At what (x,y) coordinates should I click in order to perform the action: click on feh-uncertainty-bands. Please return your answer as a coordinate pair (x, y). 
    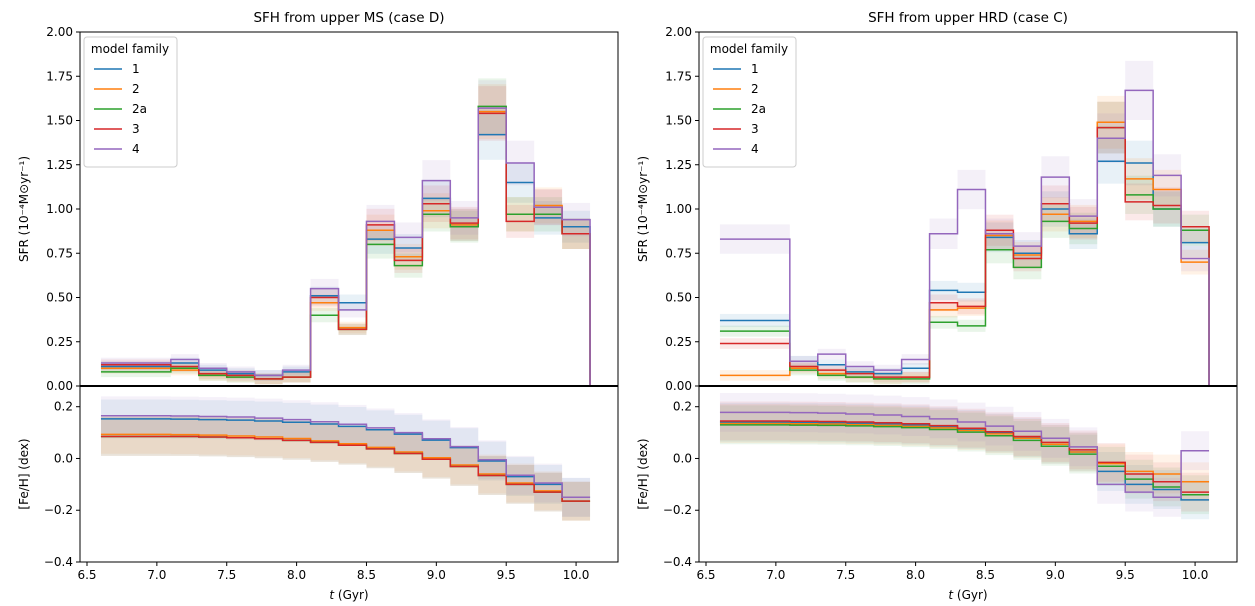
    Looking at the image, I should click on (345, 458).